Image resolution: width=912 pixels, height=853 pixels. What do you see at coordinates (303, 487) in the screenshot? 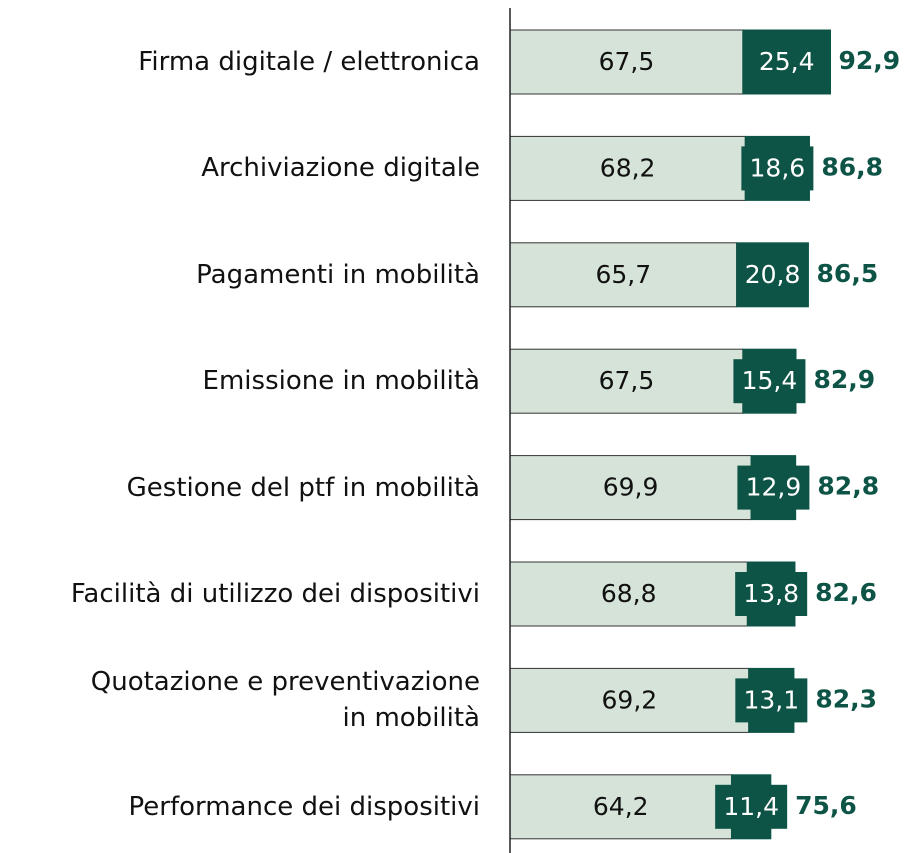
I see `category-label: Gestione del ptf in mobilità` at bounding box center [303, 487].